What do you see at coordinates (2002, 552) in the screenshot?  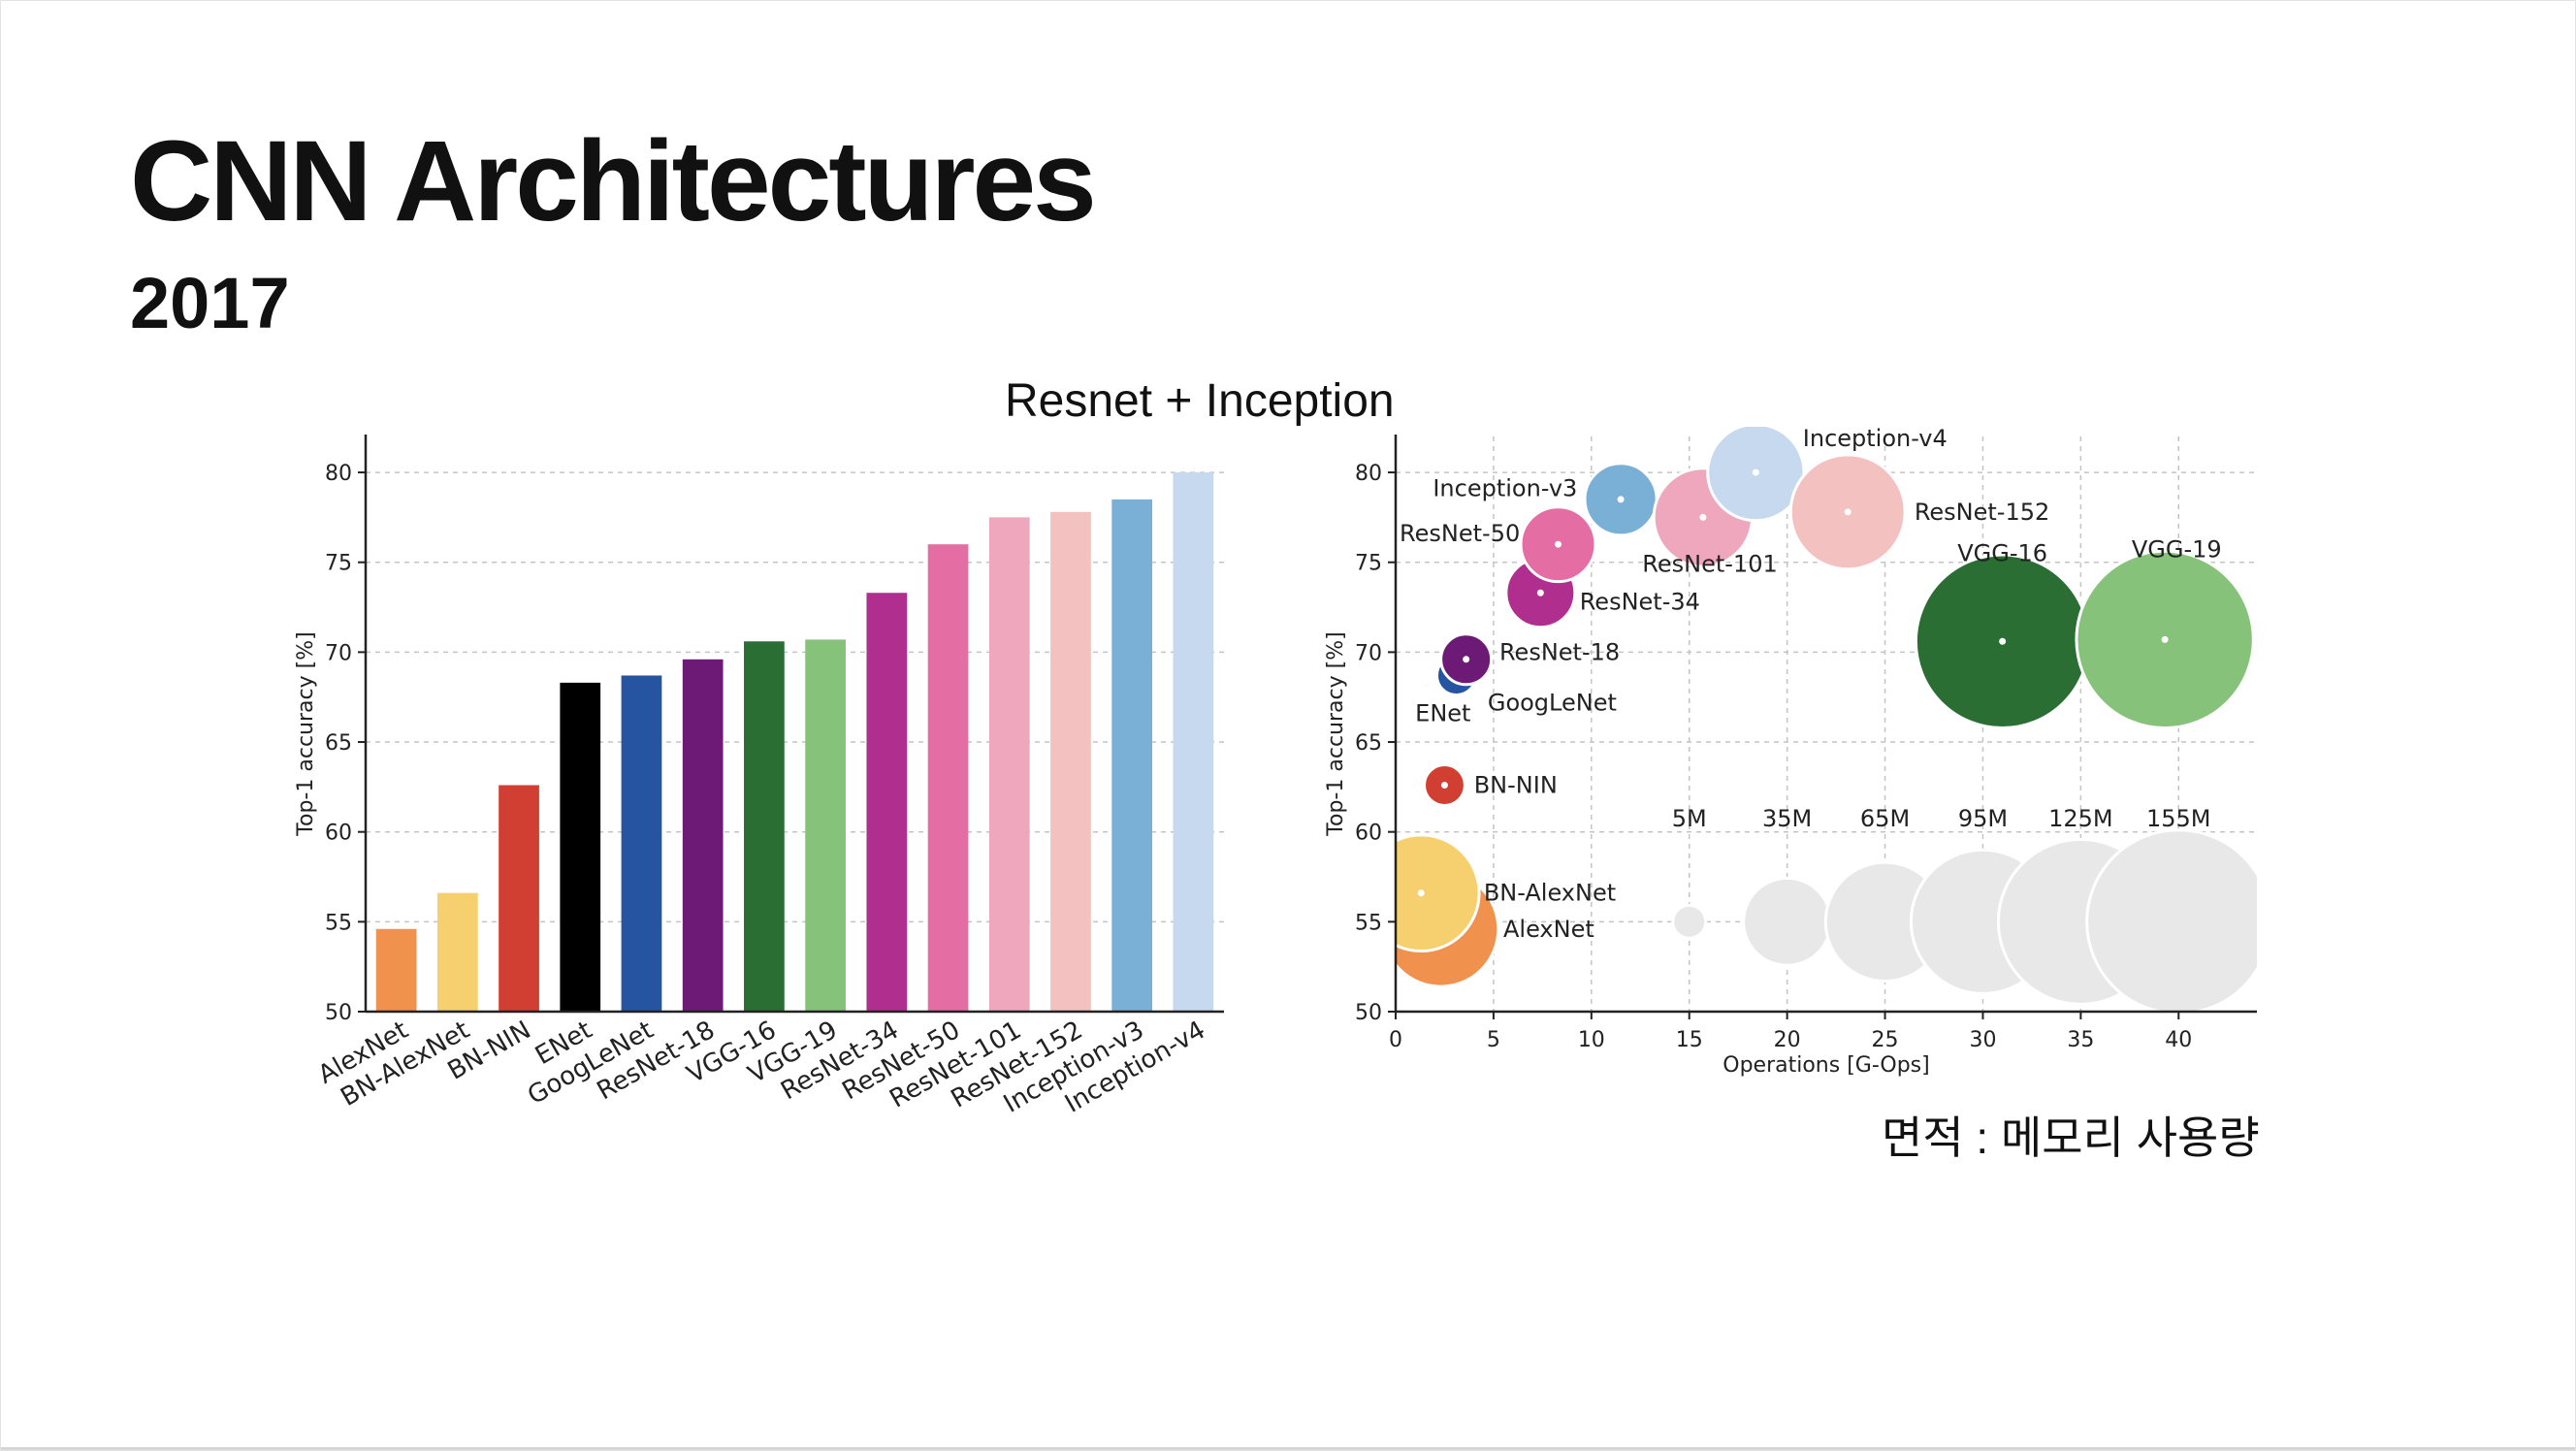 I see `bubble-label: VGG-16` at bounding box center [2002, 552].